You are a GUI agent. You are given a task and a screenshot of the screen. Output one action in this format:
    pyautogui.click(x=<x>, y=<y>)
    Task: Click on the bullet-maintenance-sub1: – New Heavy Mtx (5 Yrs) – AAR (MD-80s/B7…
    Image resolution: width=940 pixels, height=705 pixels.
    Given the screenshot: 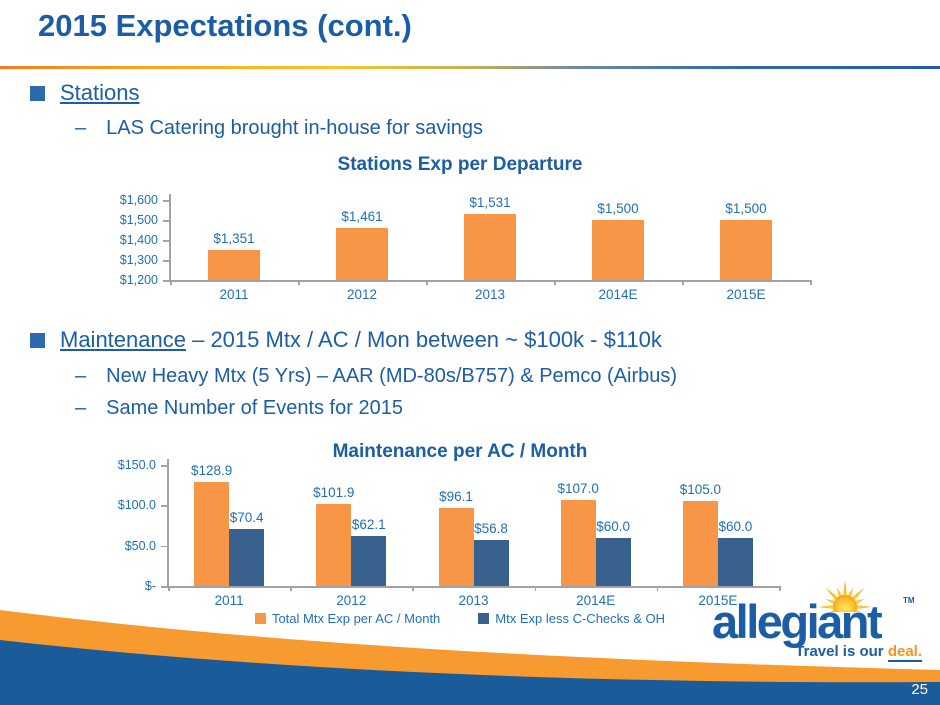 What is the action you would take?
    pyautogui.click(x=376, y=376)
    